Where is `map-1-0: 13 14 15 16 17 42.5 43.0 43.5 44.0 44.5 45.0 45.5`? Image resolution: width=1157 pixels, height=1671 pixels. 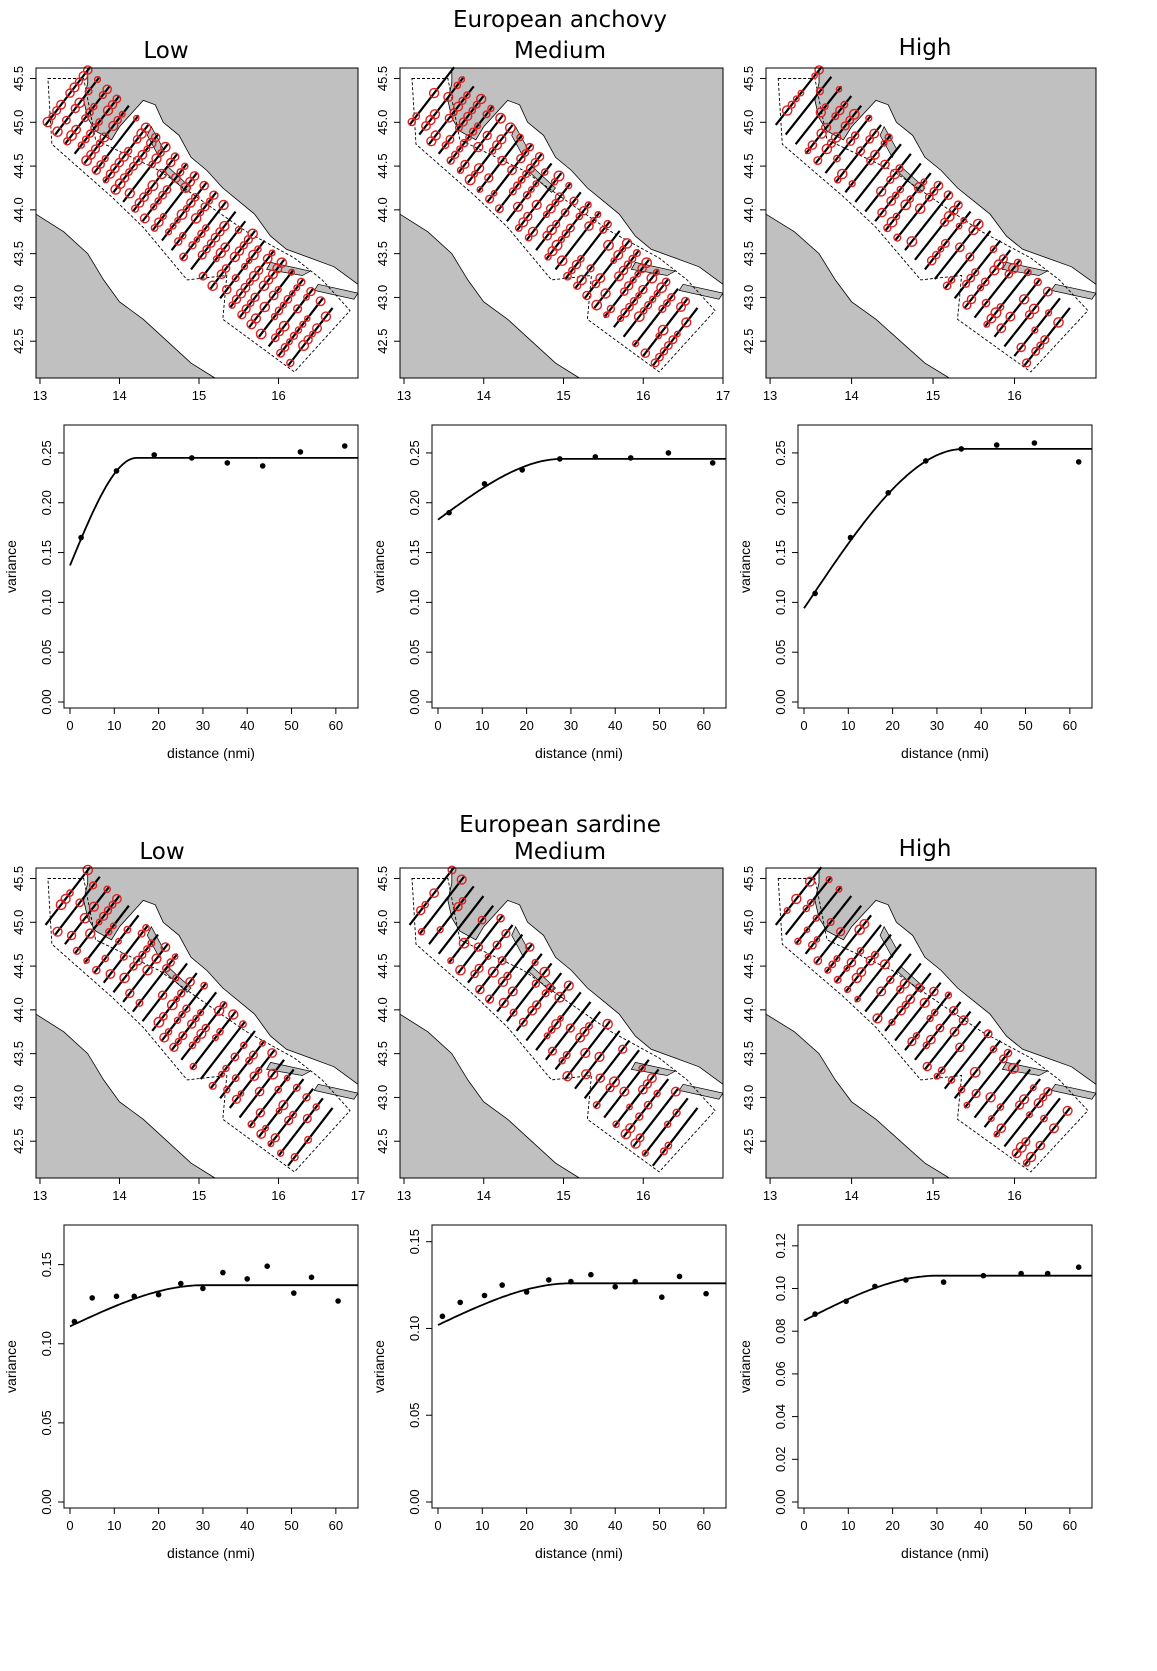
map-1-0: 13 14 15 16 17 42.5 43.0 43.5 44.0 44.5 45.0 45.5 is located at coordinates (188, 1033).